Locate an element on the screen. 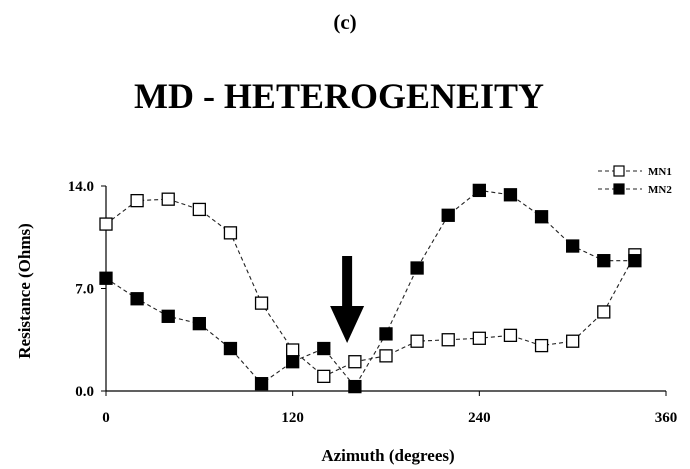 This screenshot has width=690, height=469. y-tick-label: 14.0 is located at coordinates (81, 187).